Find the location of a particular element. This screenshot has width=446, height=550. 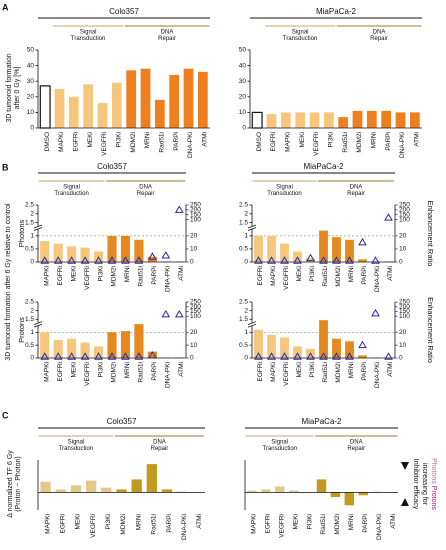

y2-tick-label: 100 is located at coordinates (404, 316).